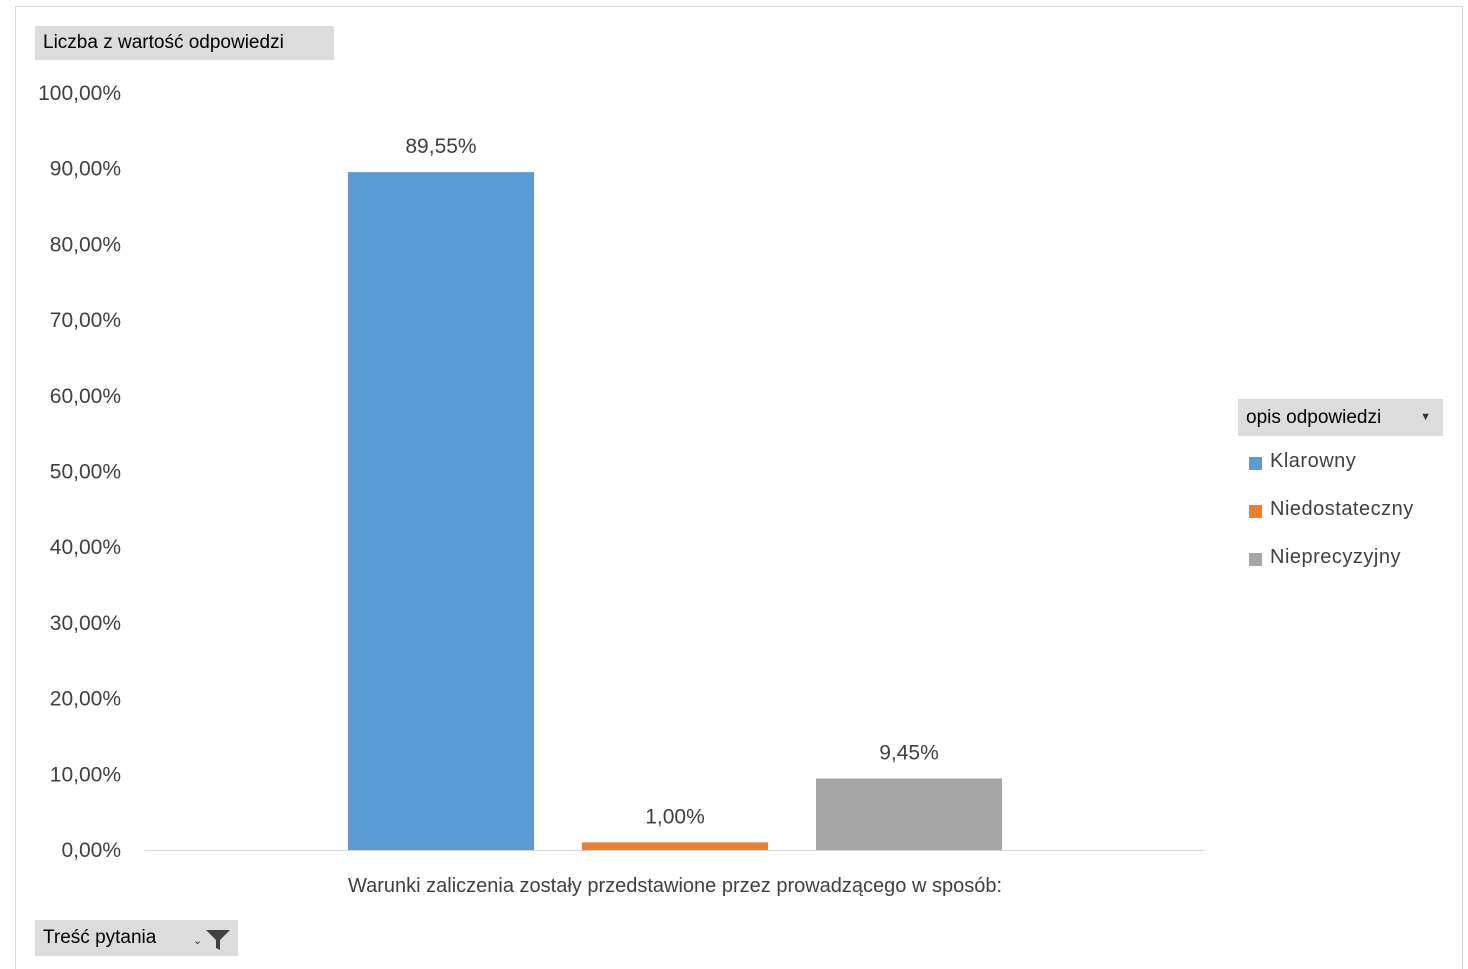  Describe the element at coordinates (1335, 557) in the screenshot. I see `legend-label: Nieprecyzyjny` at that location.